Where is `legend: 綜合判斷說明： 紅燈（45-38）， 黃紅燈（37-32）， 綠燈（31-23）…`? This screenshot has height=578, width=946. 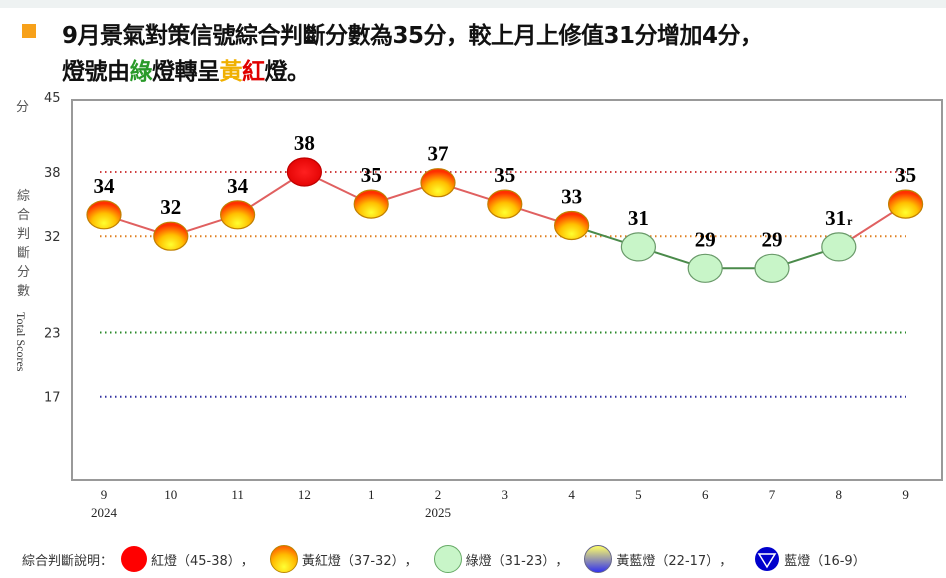 legend: 綜合判斷說明： 紅燈（45-38）， 黃紅燈（37-32）， 綠燈（31-23）… is located at coordinates (448, 559).